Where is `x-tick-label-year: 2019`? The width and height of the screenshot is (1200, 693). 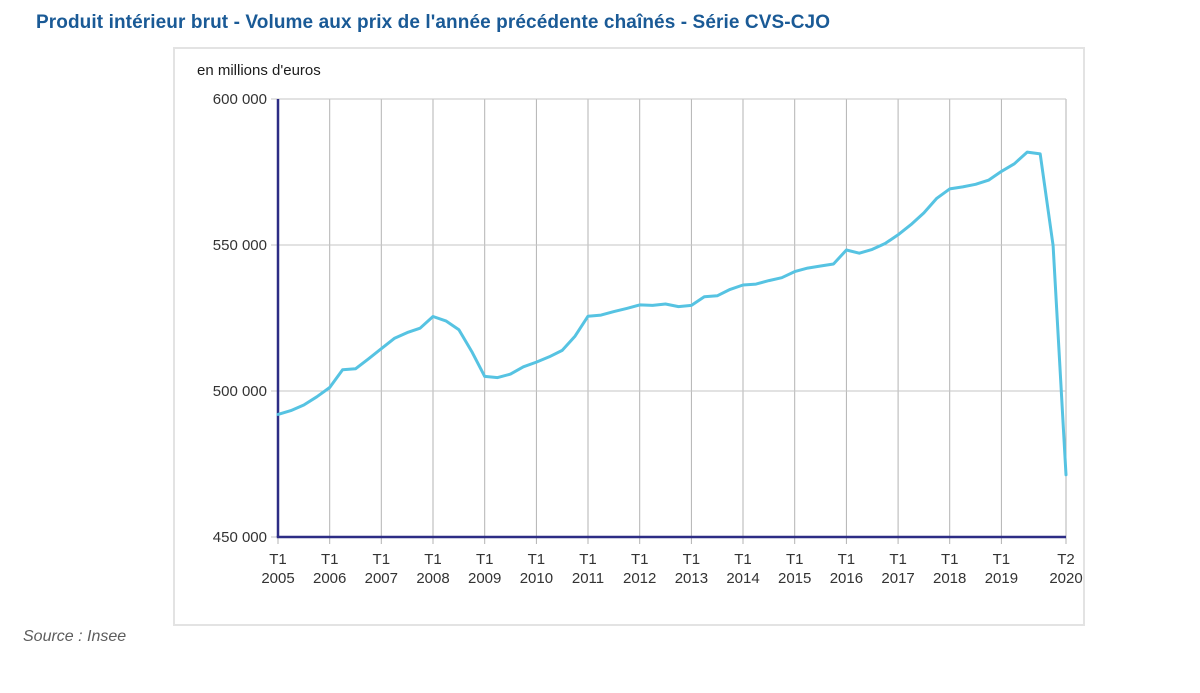
x-tick-label-year: 2019 is located at coordinates (1001, 578).